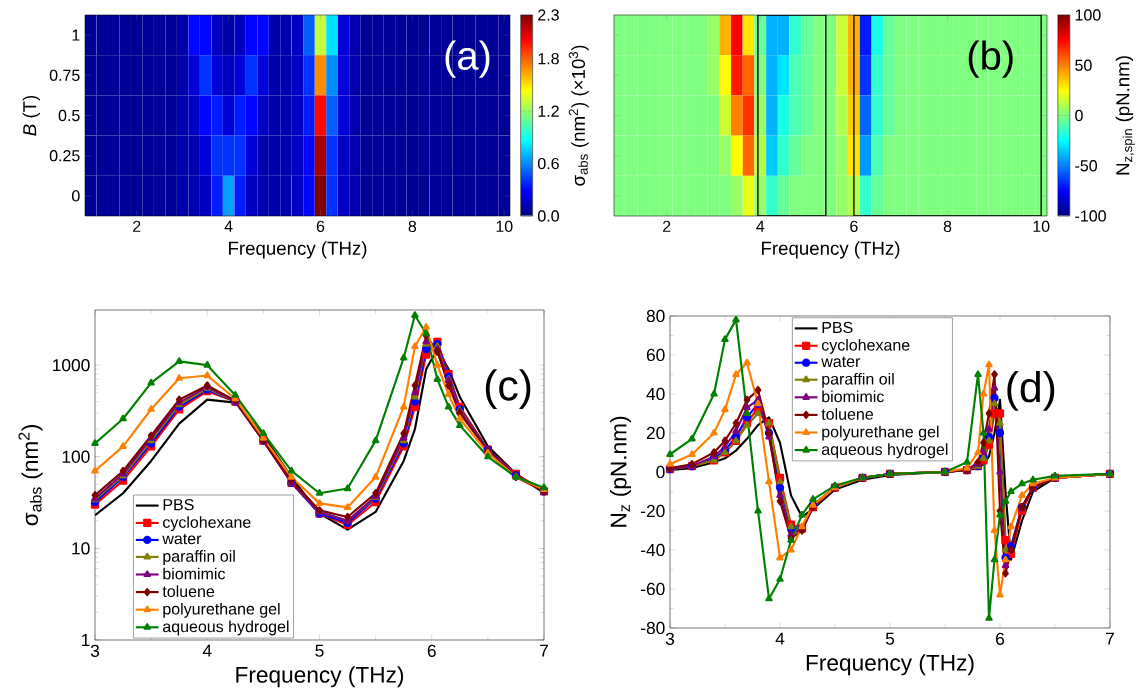 The image size is (1139, 692). What do you see at coordinates (81, 548) in the screenshot?
I see `y-tick-label: 10` at bounding box center [81, 548].